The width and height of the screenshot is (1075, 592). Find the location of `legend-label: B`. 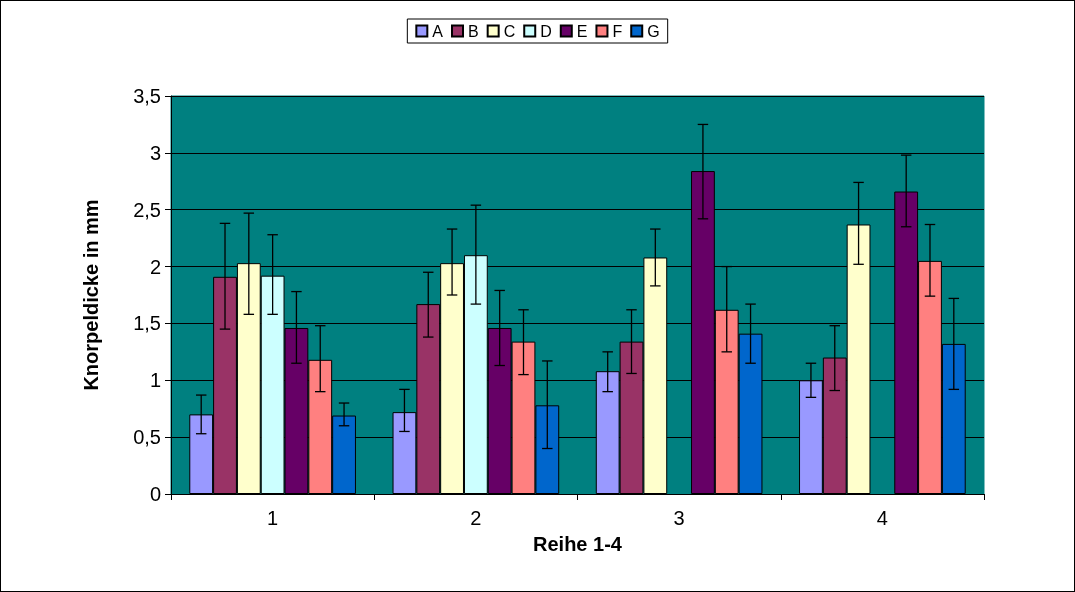

legend-label: B is located at coordinates (473, 31).